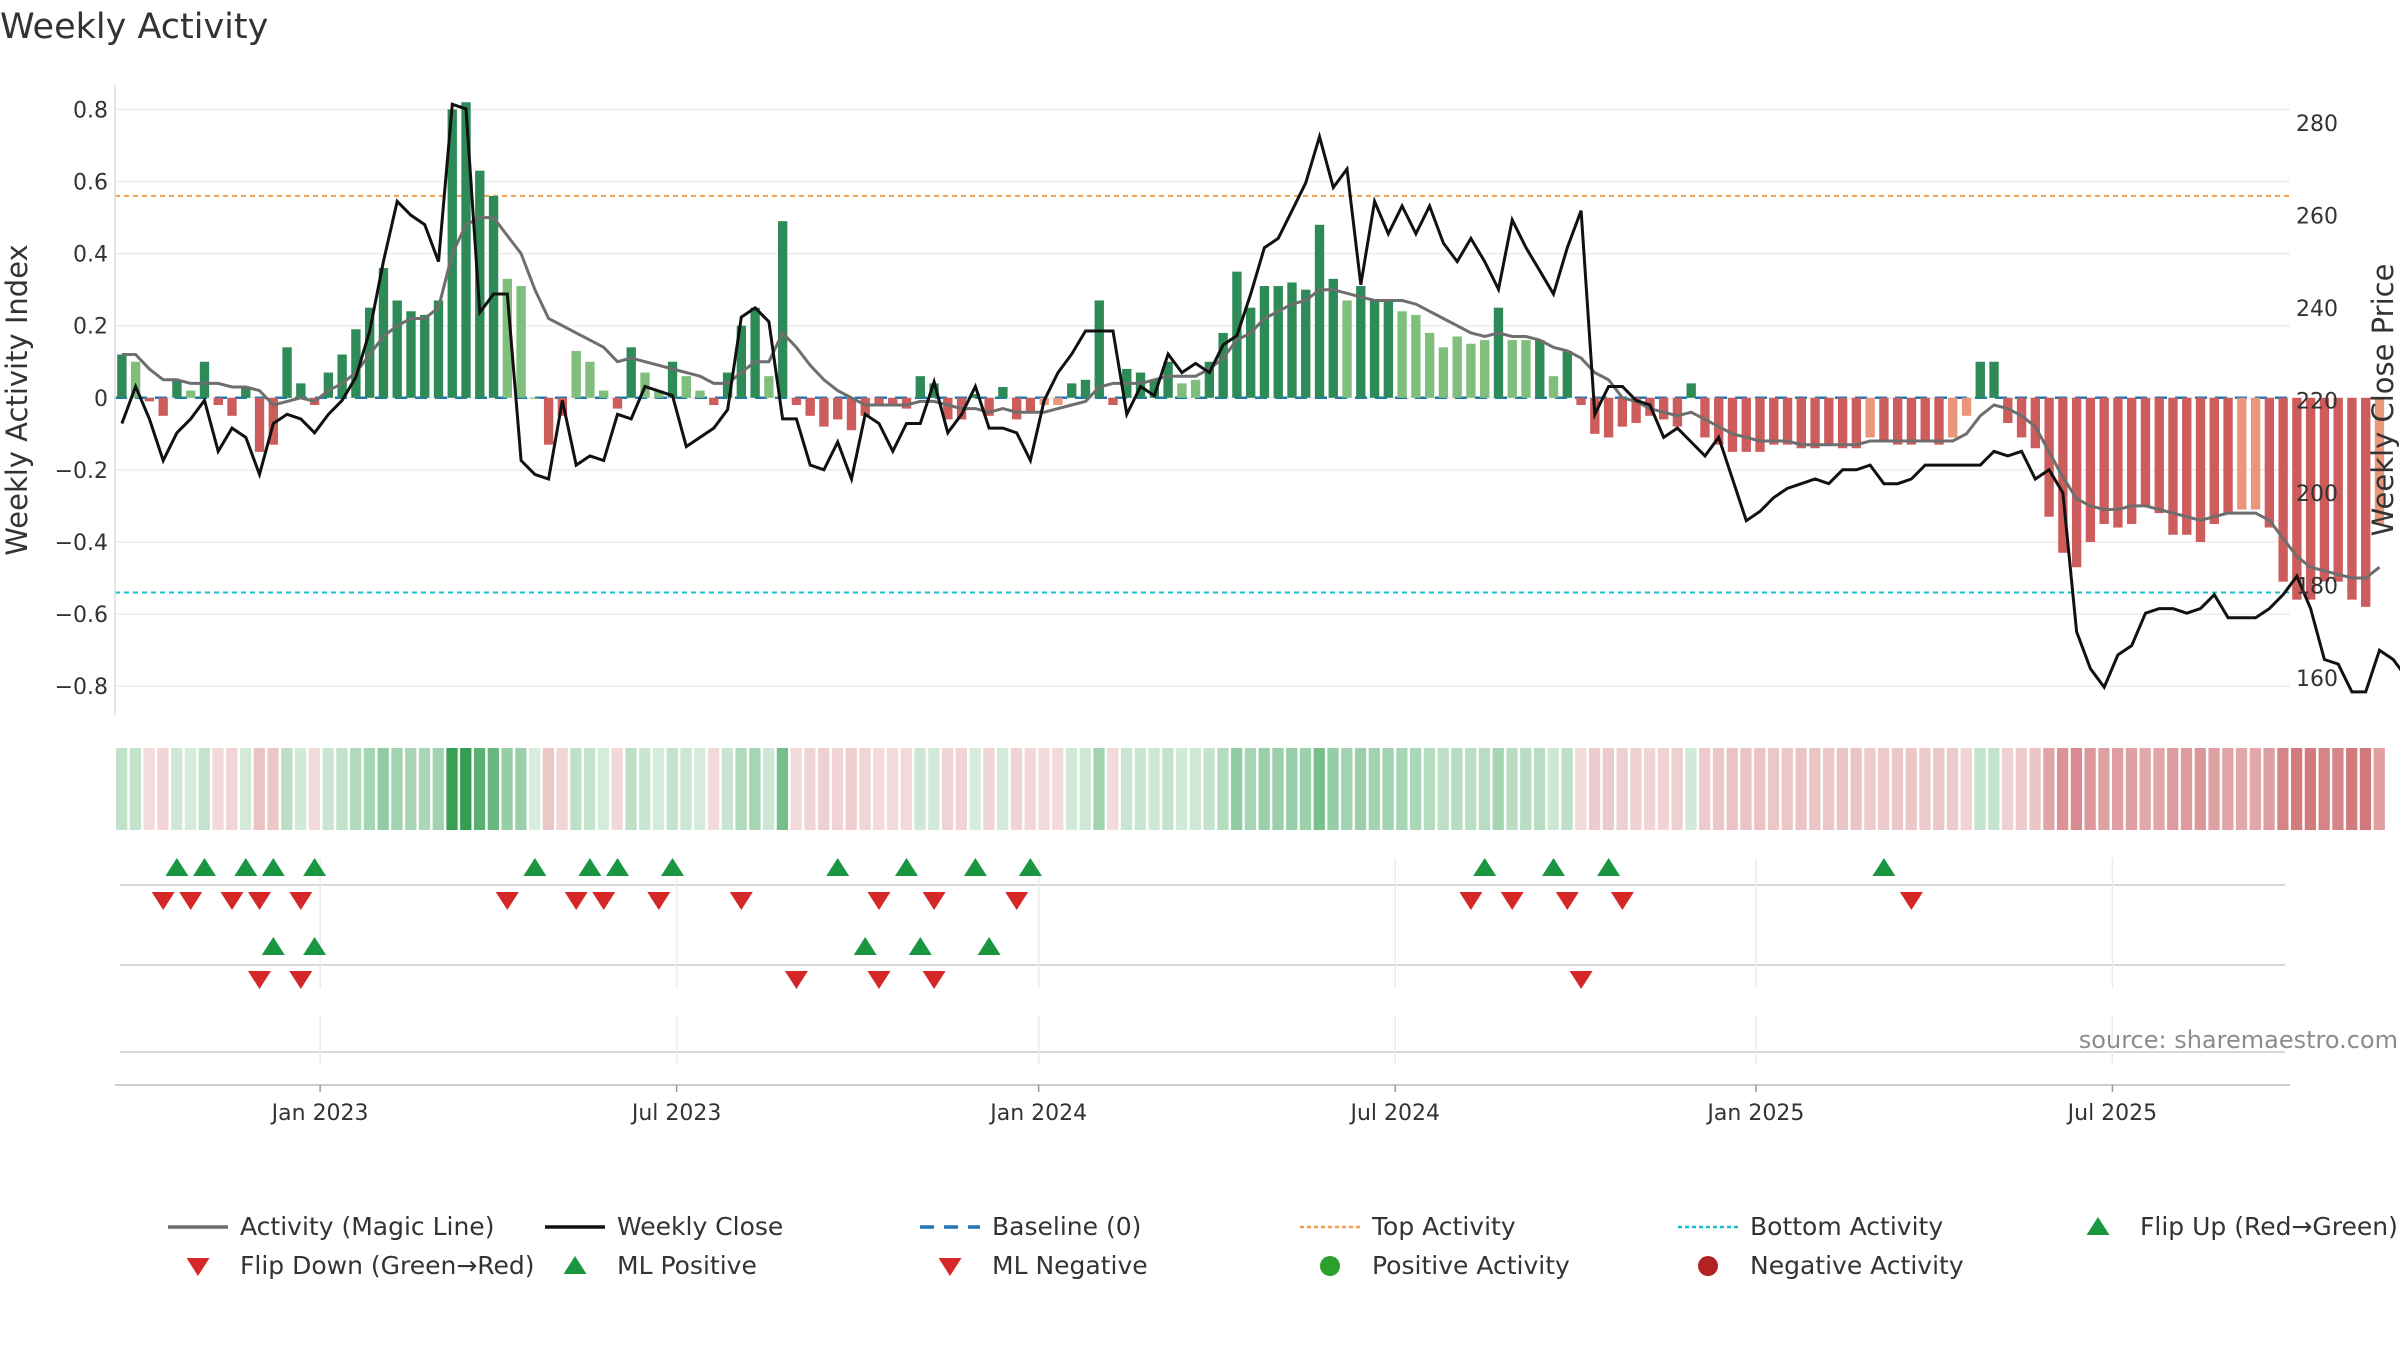 This screenshot has height=1350, width=2400. What do you see at coordinates (934, 980) in the screenshot?
I see `ml-negative-marker` at bounding box center [934, 980].